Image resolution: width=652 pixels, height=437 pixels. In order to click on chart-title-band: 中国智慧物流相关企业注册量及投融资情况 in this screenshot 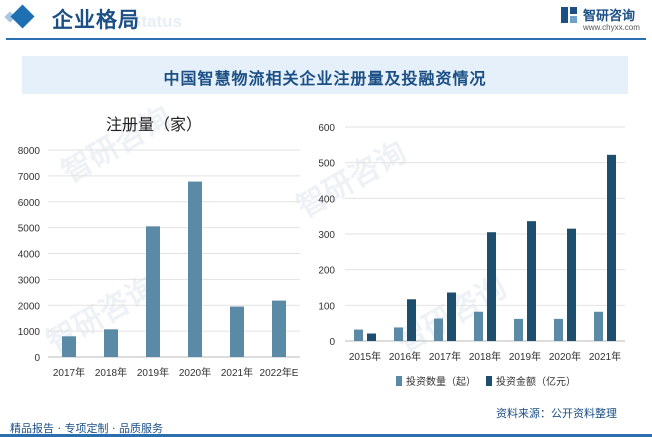, I will do `click(325, 75)`.